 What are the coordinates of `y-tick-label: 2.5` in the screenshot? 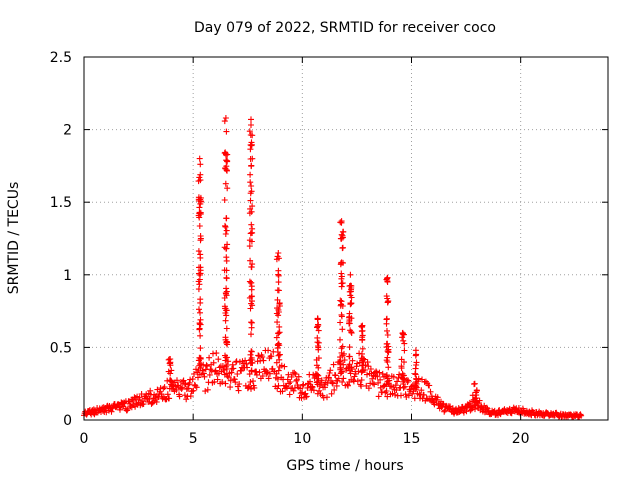 It's located at (61, 58).